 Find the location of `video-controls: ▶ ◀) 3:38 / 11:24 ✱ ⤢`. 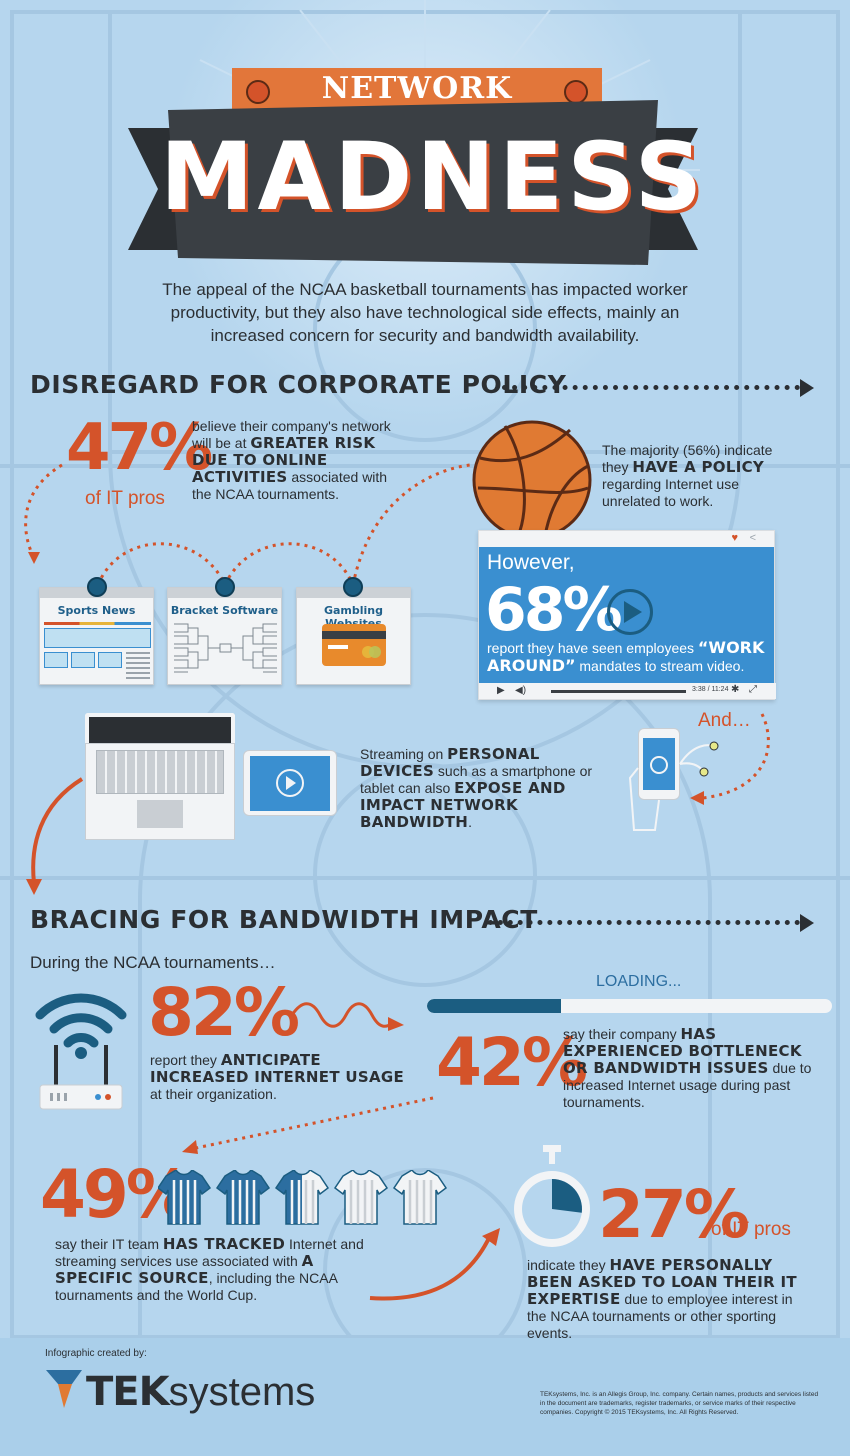

video-controls: ▶ ◀) 3:38 / 11:24 ✱ ⤢ is located at coordinates (627, 691).